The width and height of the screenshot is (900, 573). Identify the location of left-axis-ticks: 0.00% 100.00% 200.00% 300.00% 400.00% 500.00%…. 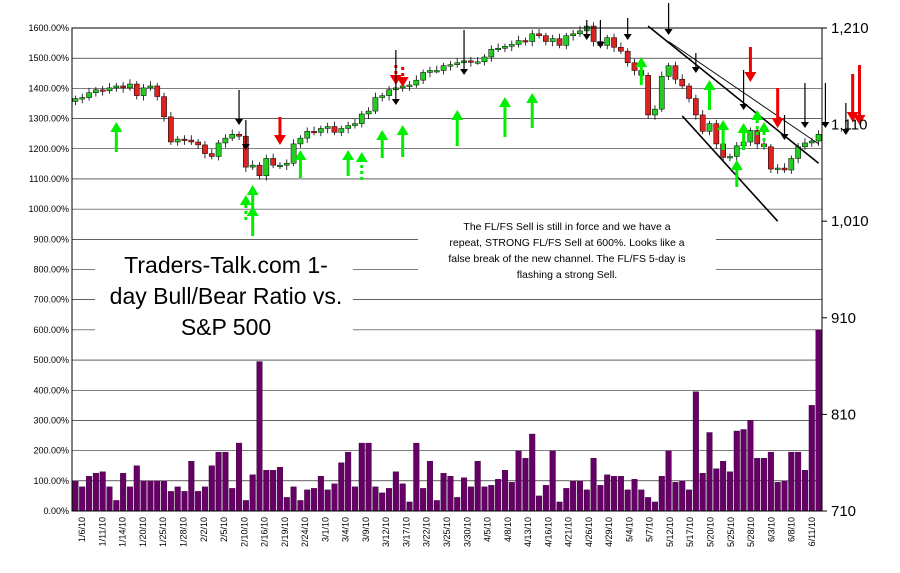
(48, 269).